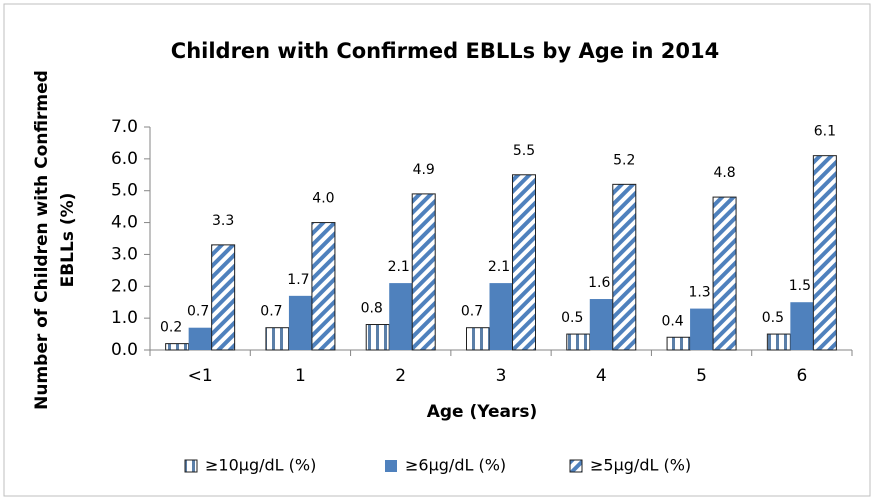 This screenshot has width=875, height=500. Describe the element at coordinates (624, 160) in the screenshot. I see `value-label: 5.2` at that location.